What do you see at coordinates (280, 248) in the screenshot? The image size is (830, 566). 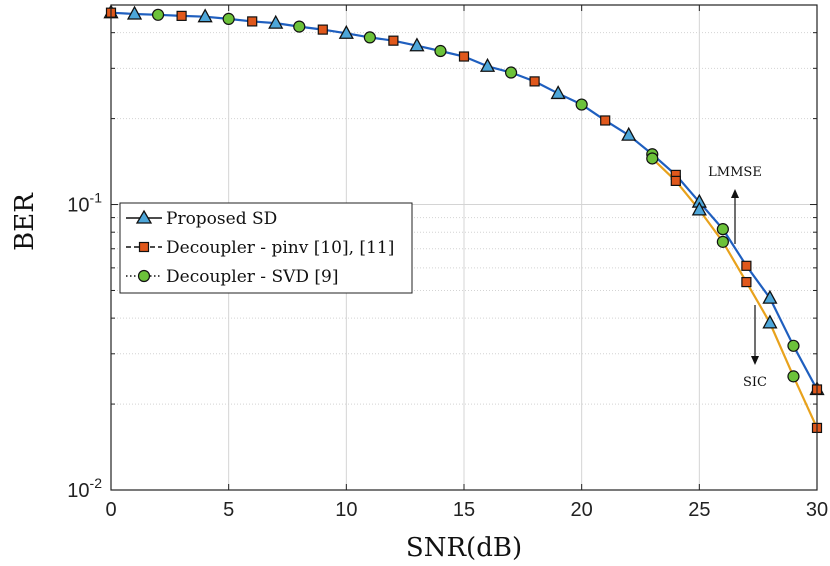 I see `legend-label-decoupler-pinv: Decoupler - pinv [10], [11]` at bounding box center [280, 248].